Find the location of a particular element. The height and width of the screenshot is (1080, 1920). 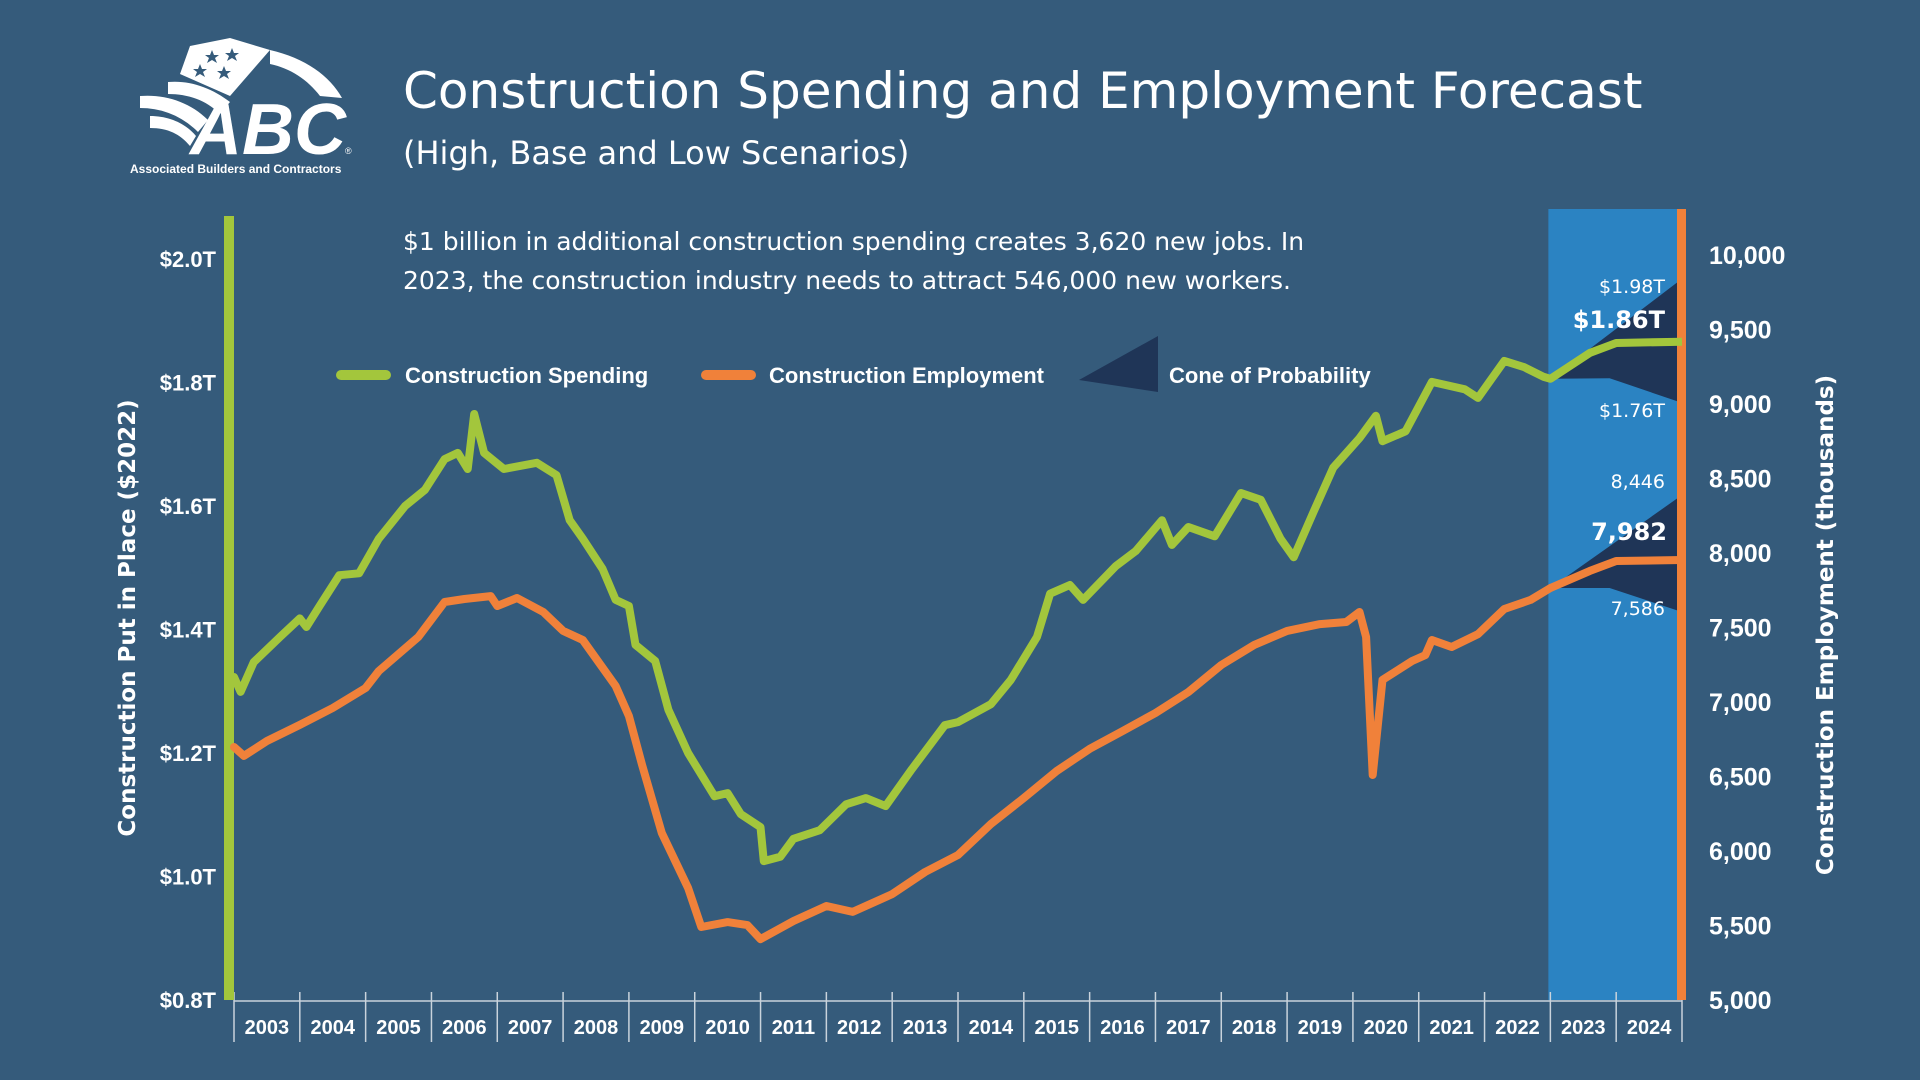

registered-mark: ® is located at coordinates (348, 151).